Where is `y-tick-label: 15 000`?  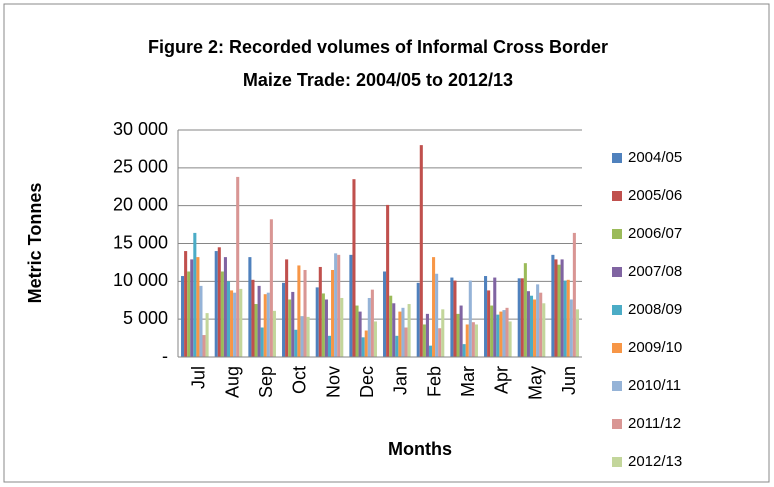
y-tick-label: 15 000 is located at coordinates (140, 242).